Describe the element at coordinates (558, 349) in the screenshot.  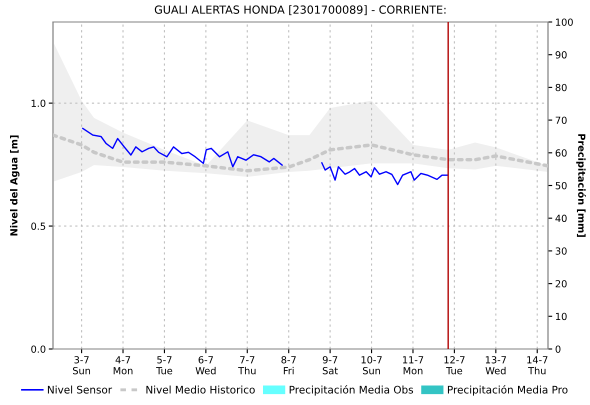
I see `y2-tick-label: 0` at that location.